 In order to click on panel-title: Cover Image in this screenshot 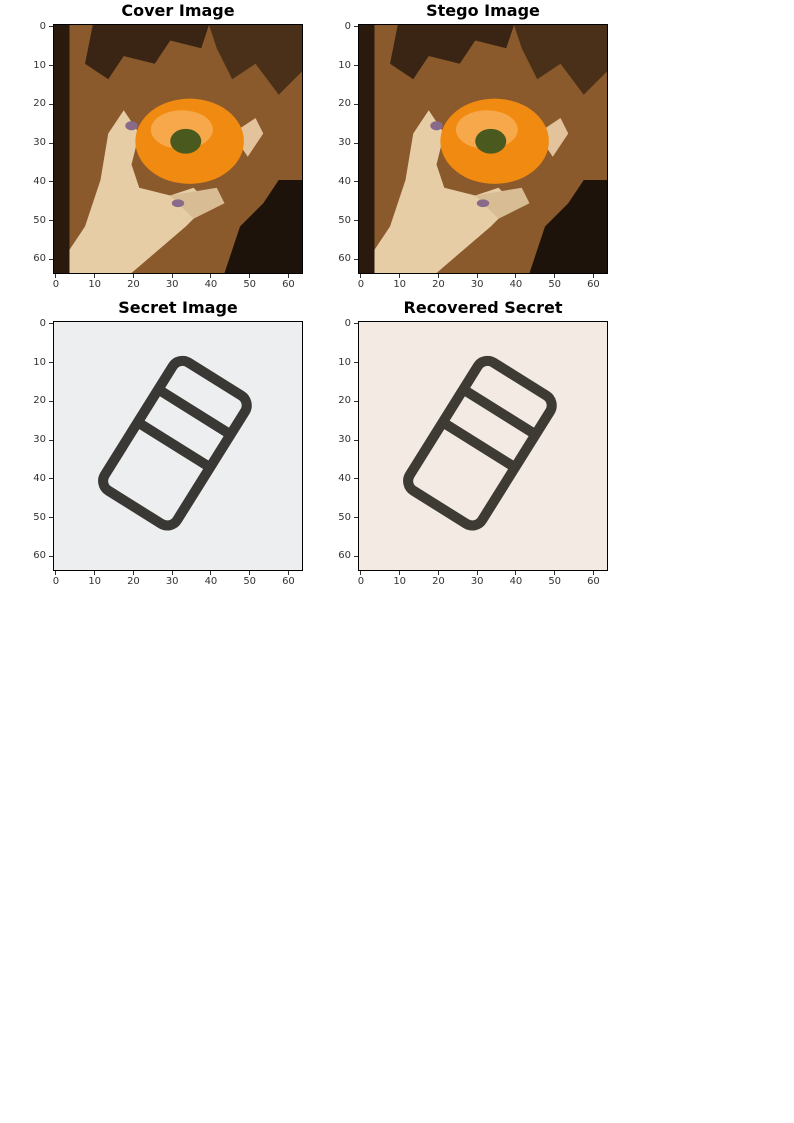, I will do `click(178, 10)`.